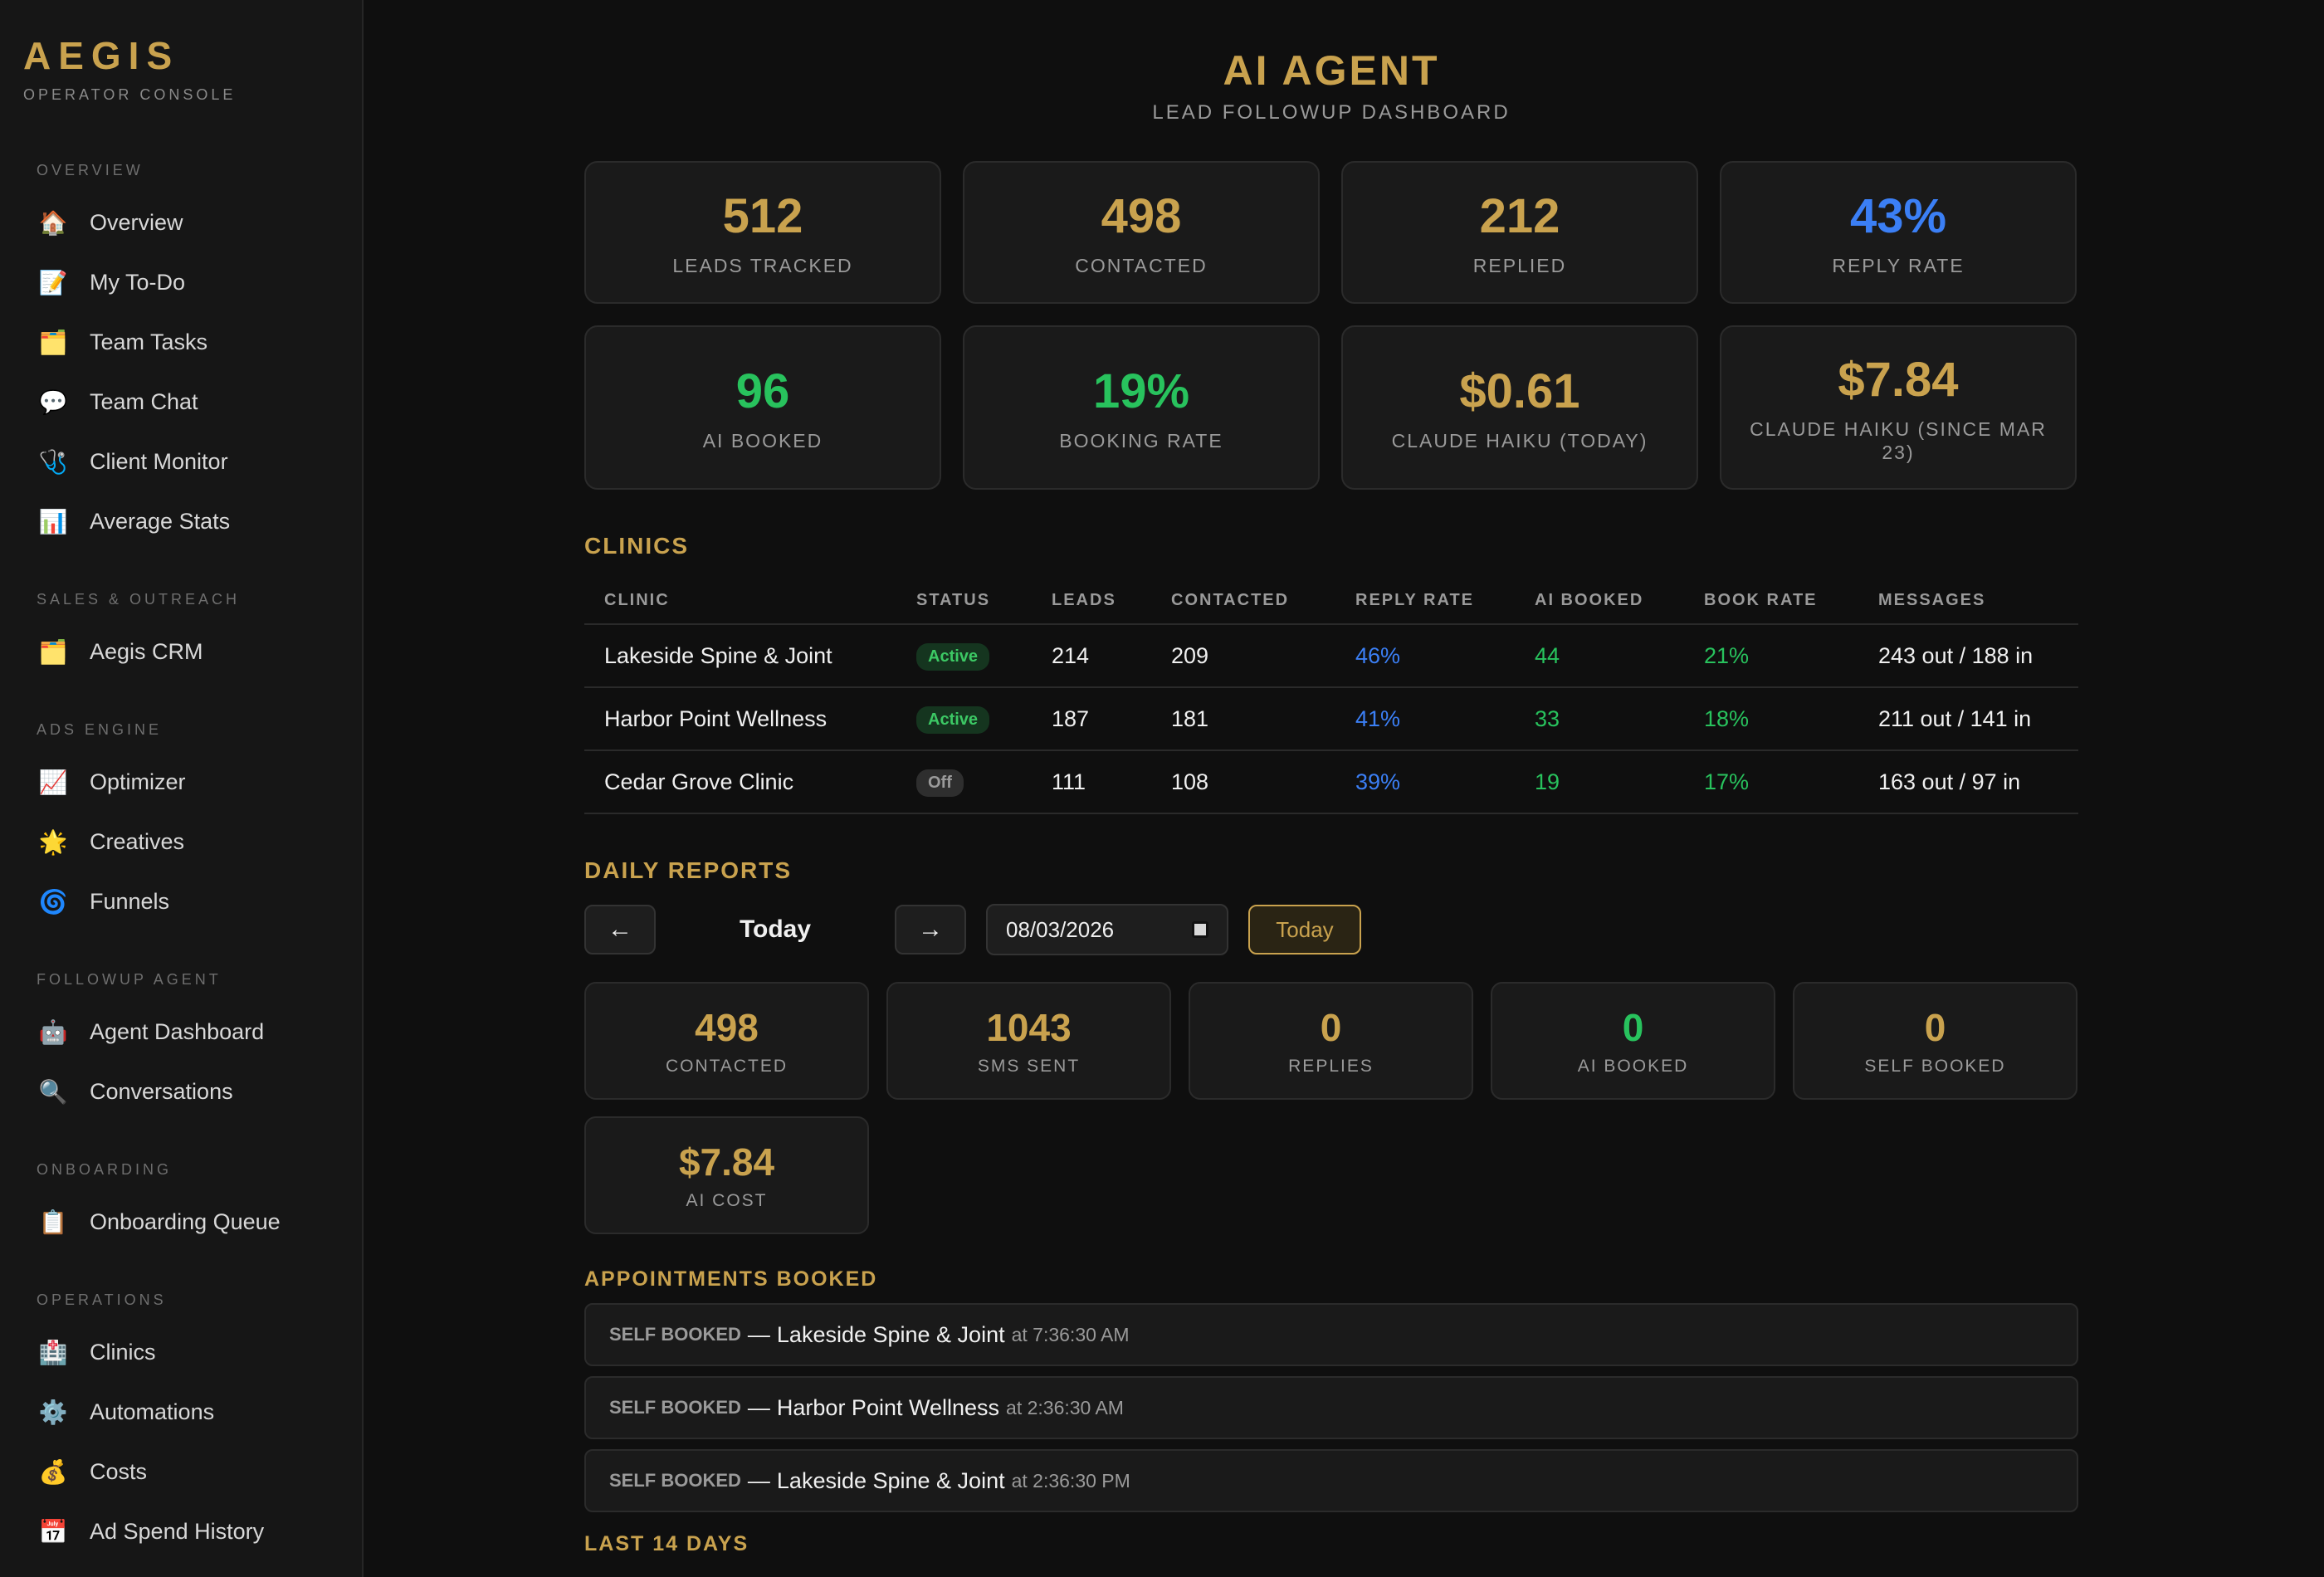  What do you see at coordinates (159, 461) in the screenshot?
I see `sidebar-item-label: Client Monitor` at bounding box center [159, 461].